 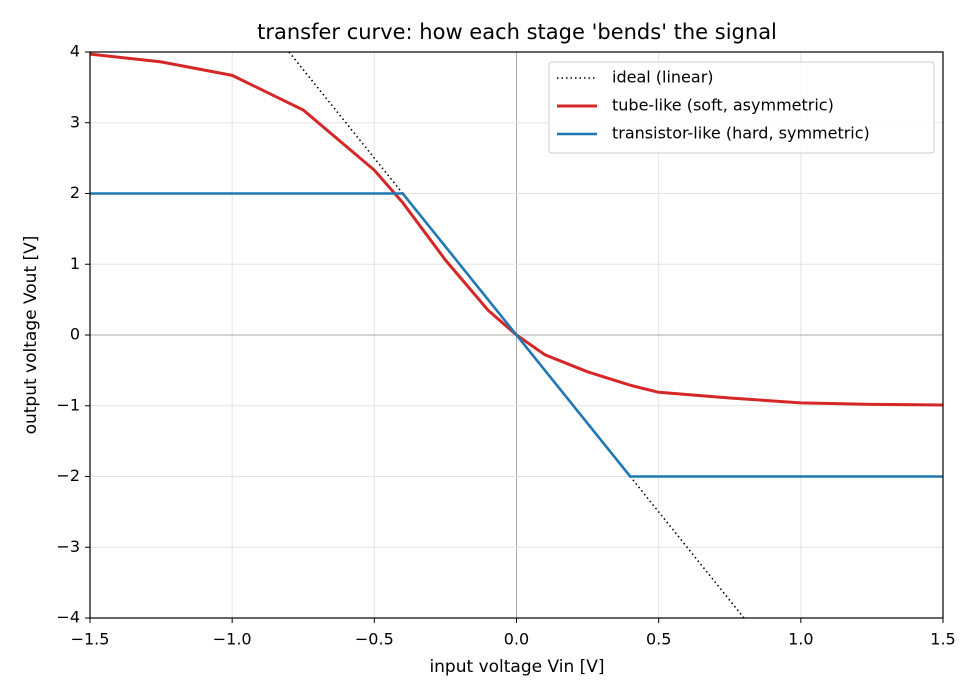 What do you see at coordinates (31, 335) in the screenshot?
I see `y-axis-label: output voltage Vout [V]` at bounding box center [31, 335].